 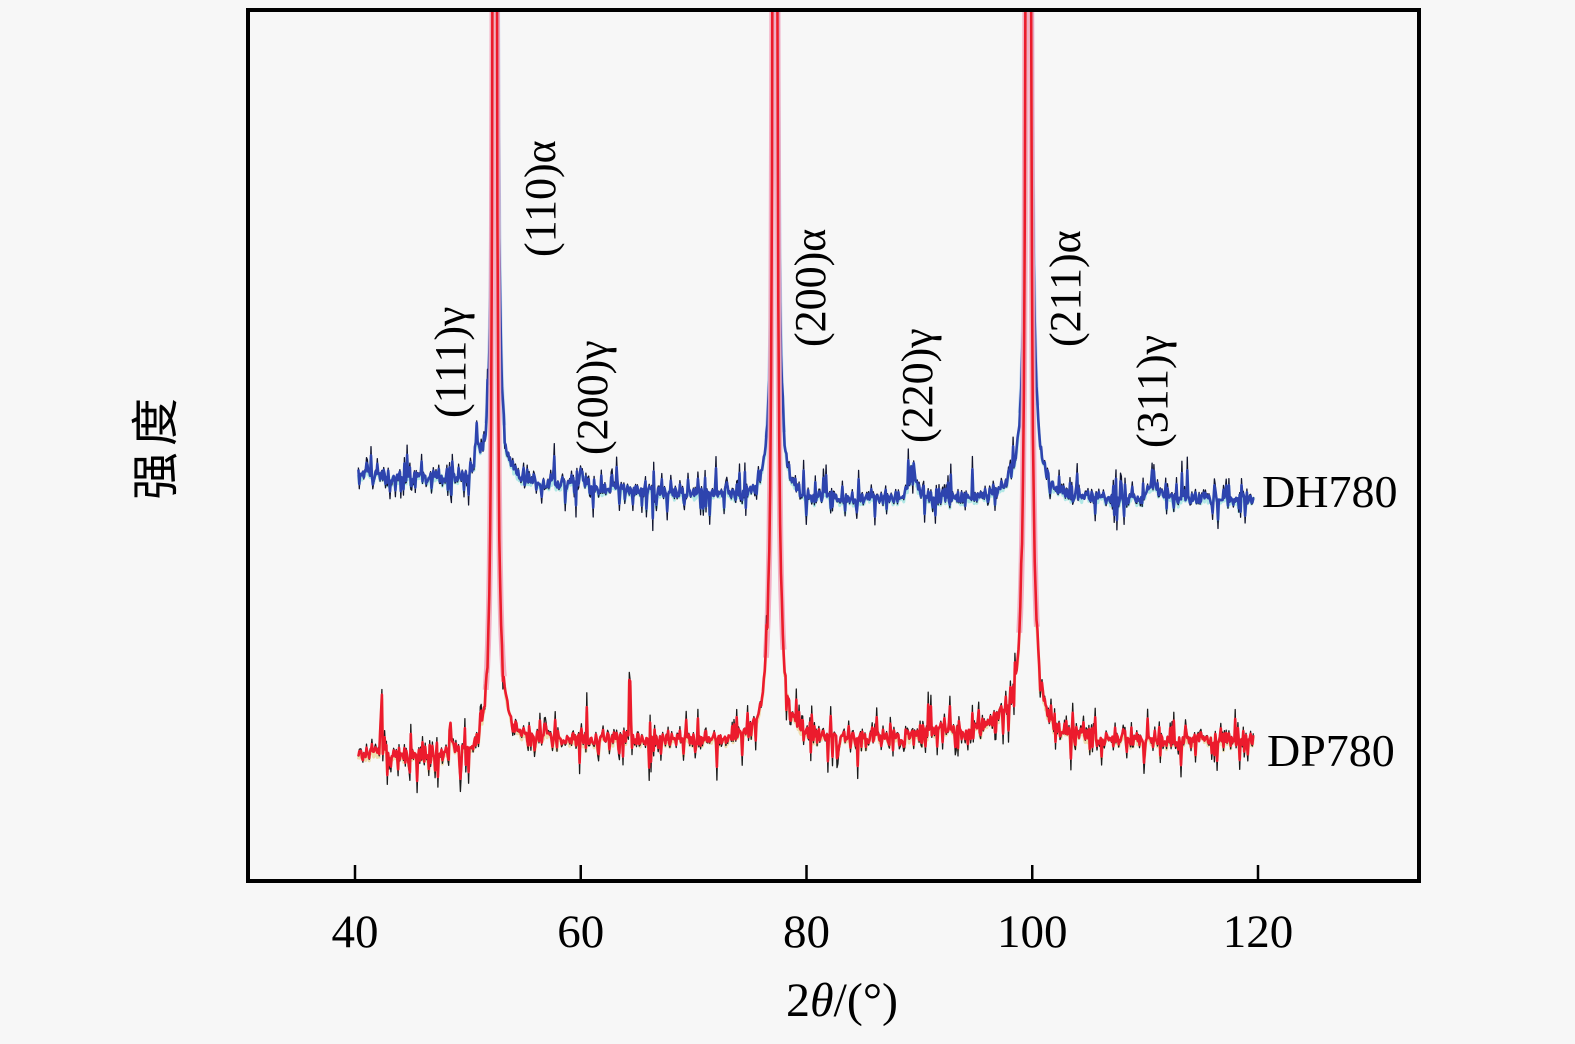 I want to click on peak-annotation: (200)α, so click(x=810, y=288).